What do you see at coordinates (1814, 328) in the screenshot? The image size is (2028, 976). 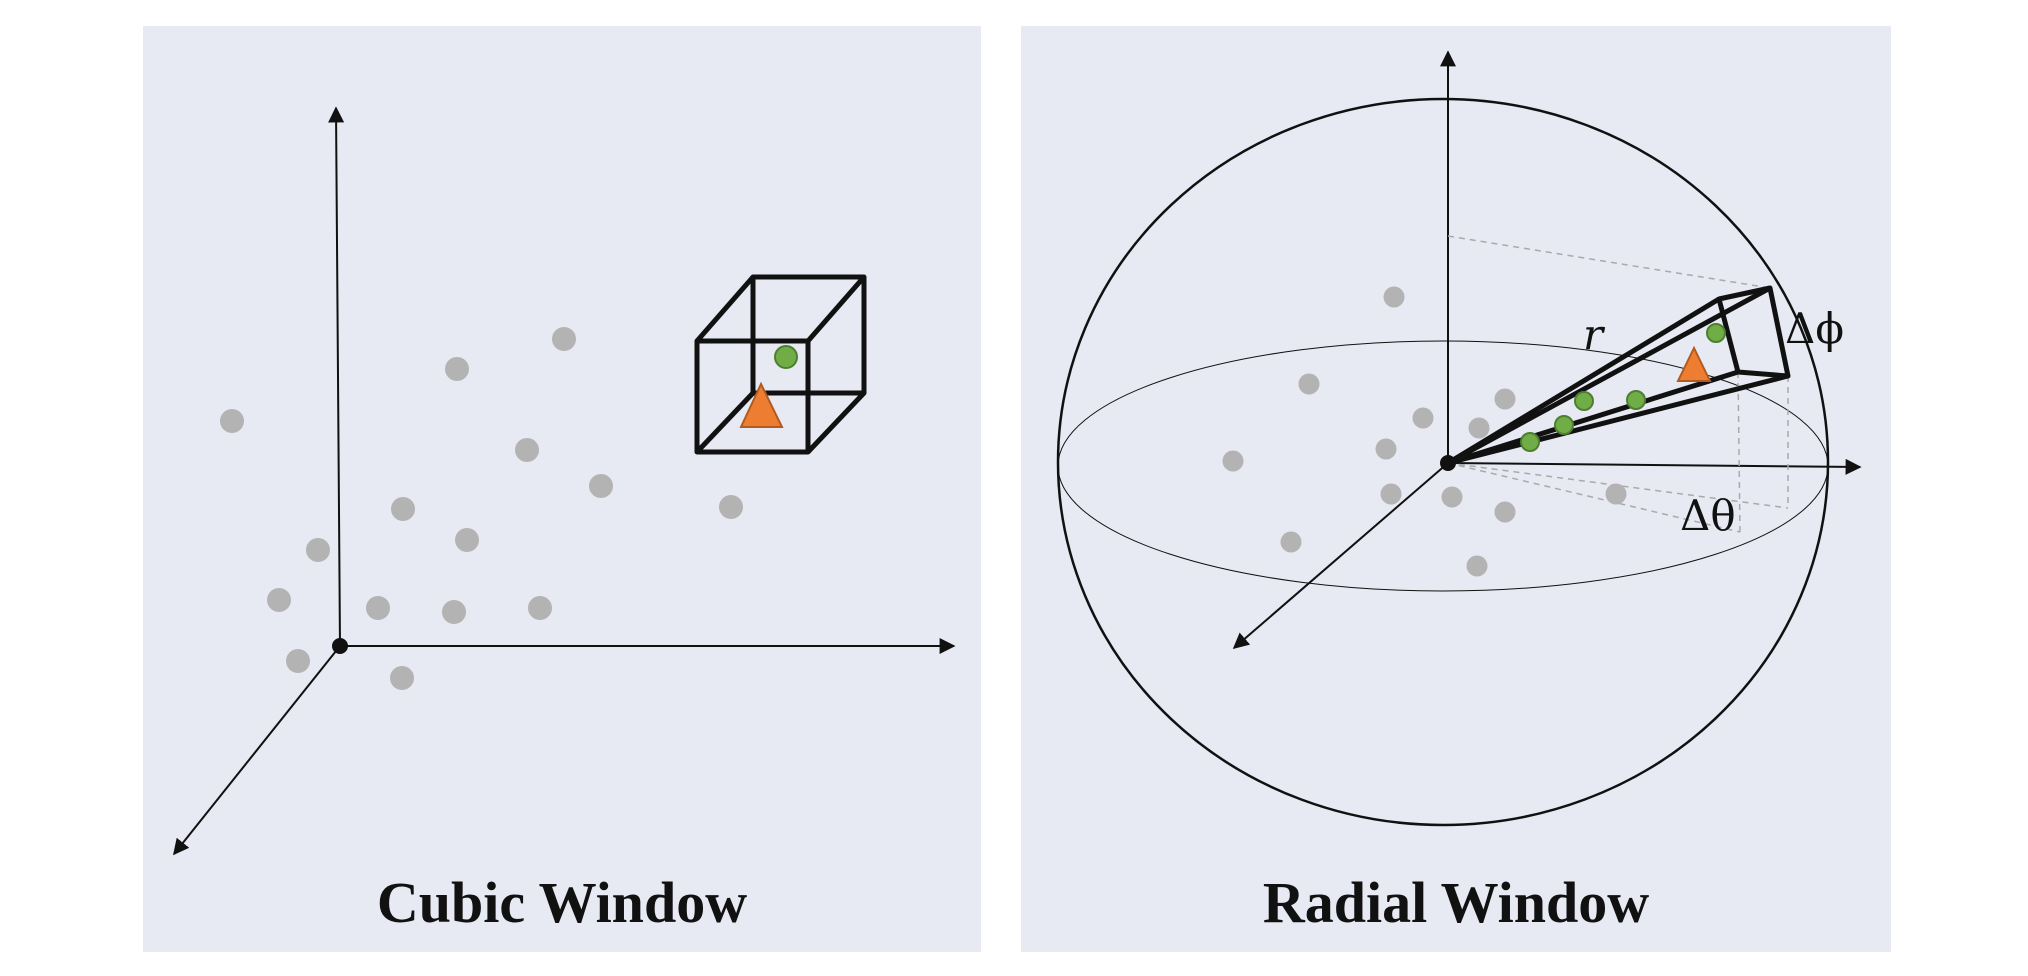 I see `delta-phi-label: Δϕ` at bounding box center [1814, 328].